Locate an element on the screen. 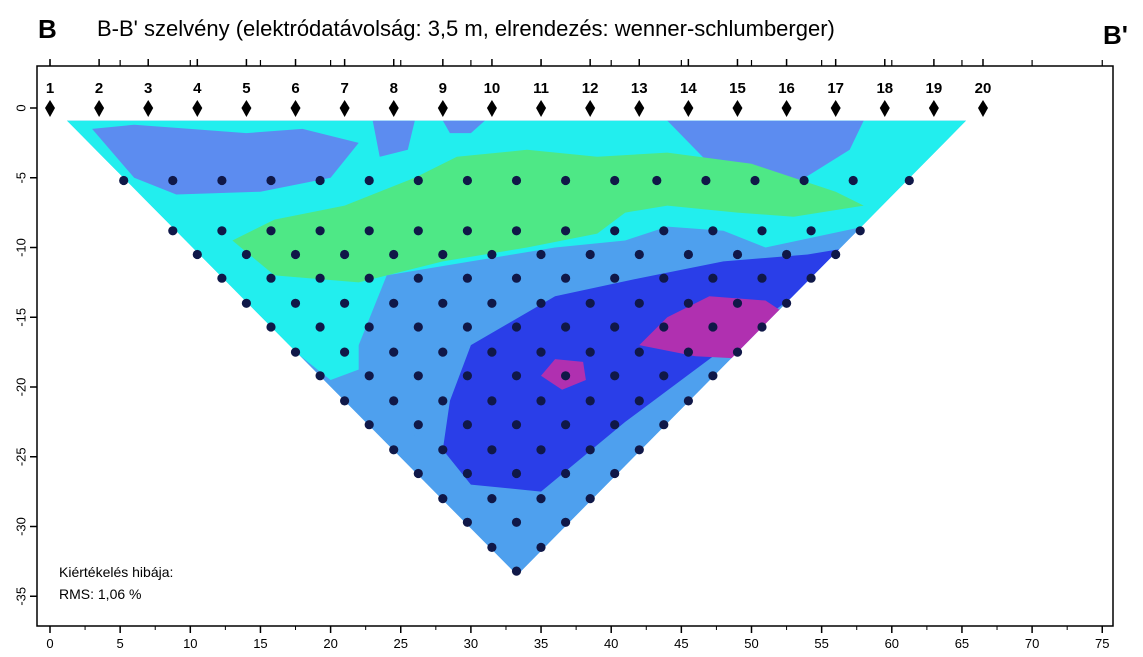 The width and height of the screenshot is (1143, 657). electrode-label: 13 is located at coordinates (639, 88).